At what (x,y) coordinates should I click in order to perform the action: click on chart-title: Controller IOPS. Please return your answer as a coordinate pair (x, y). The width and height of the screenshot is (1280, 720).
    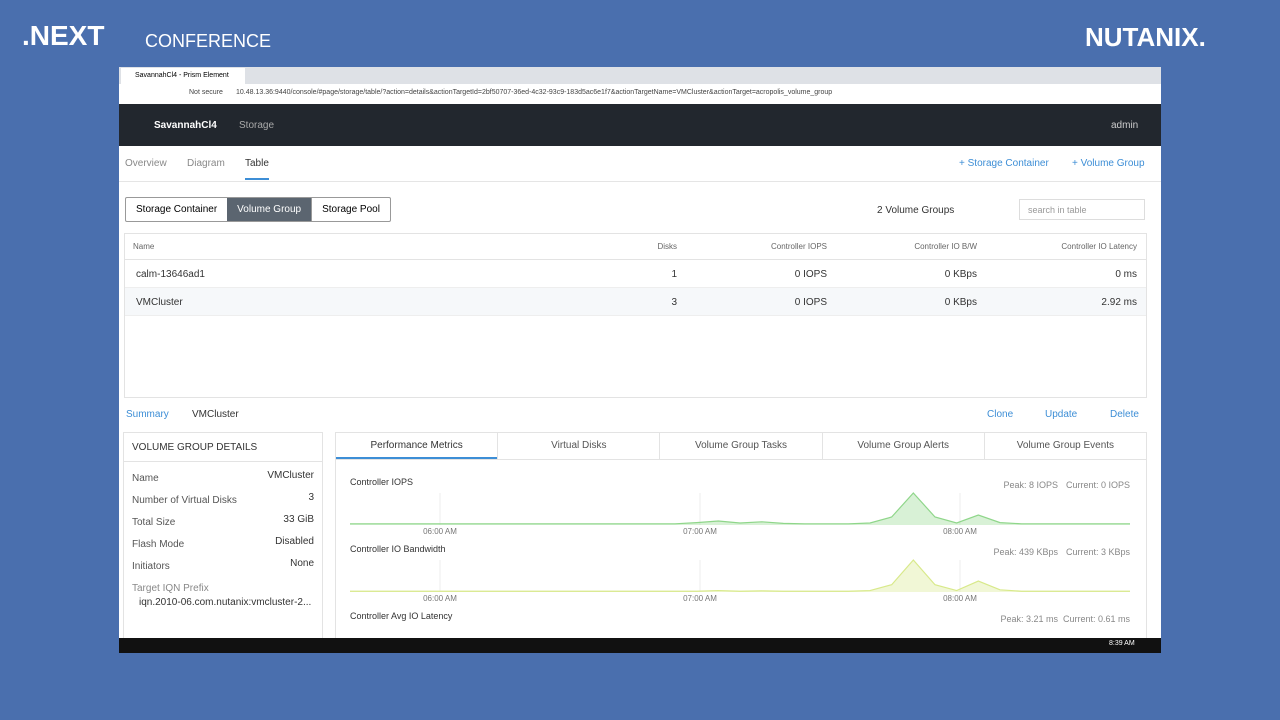
    Looking at the image, I should click on (381, 482).